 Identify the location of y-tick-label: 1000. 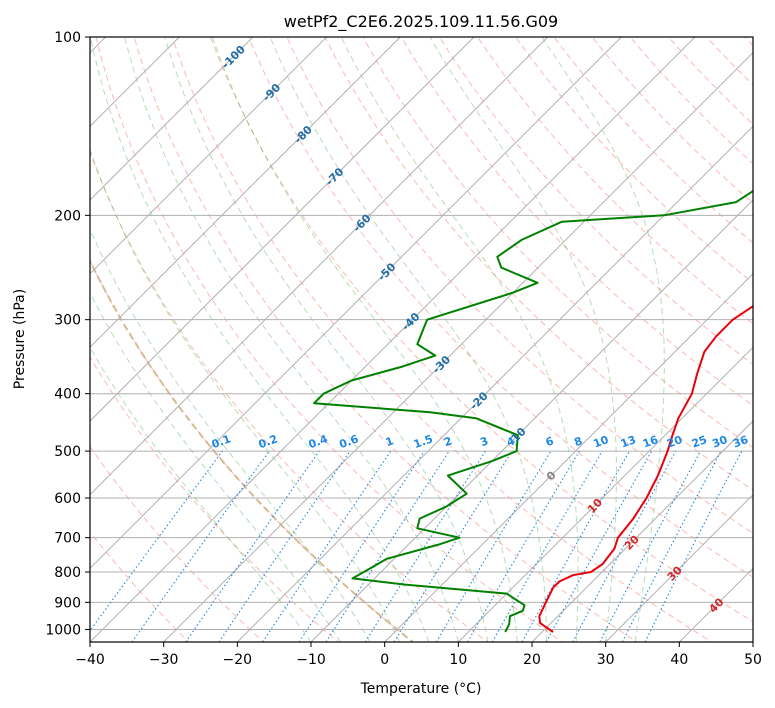
(63, 630).